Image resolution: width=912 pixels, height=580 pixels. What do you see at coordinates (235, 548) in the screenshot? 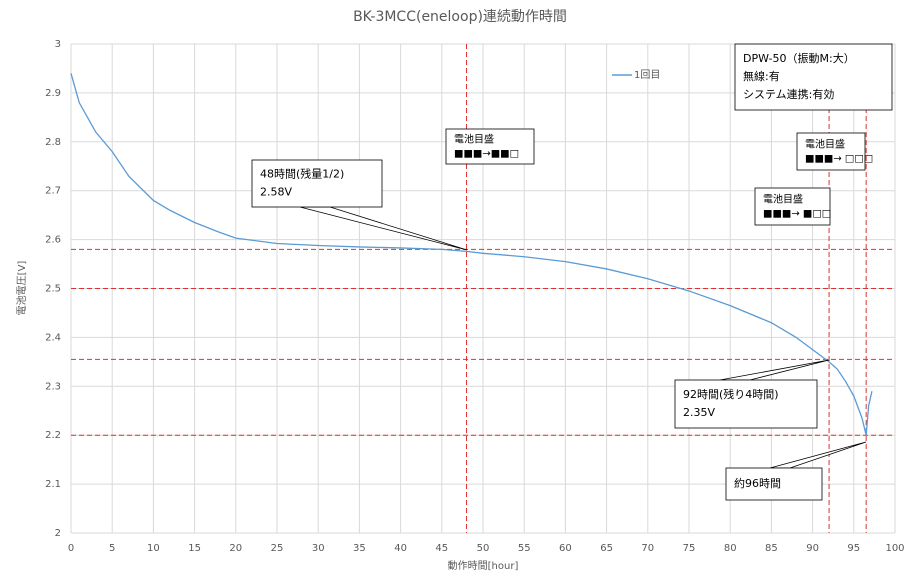
I see `x-tick-label: 20` at bounding box center [235, 548].